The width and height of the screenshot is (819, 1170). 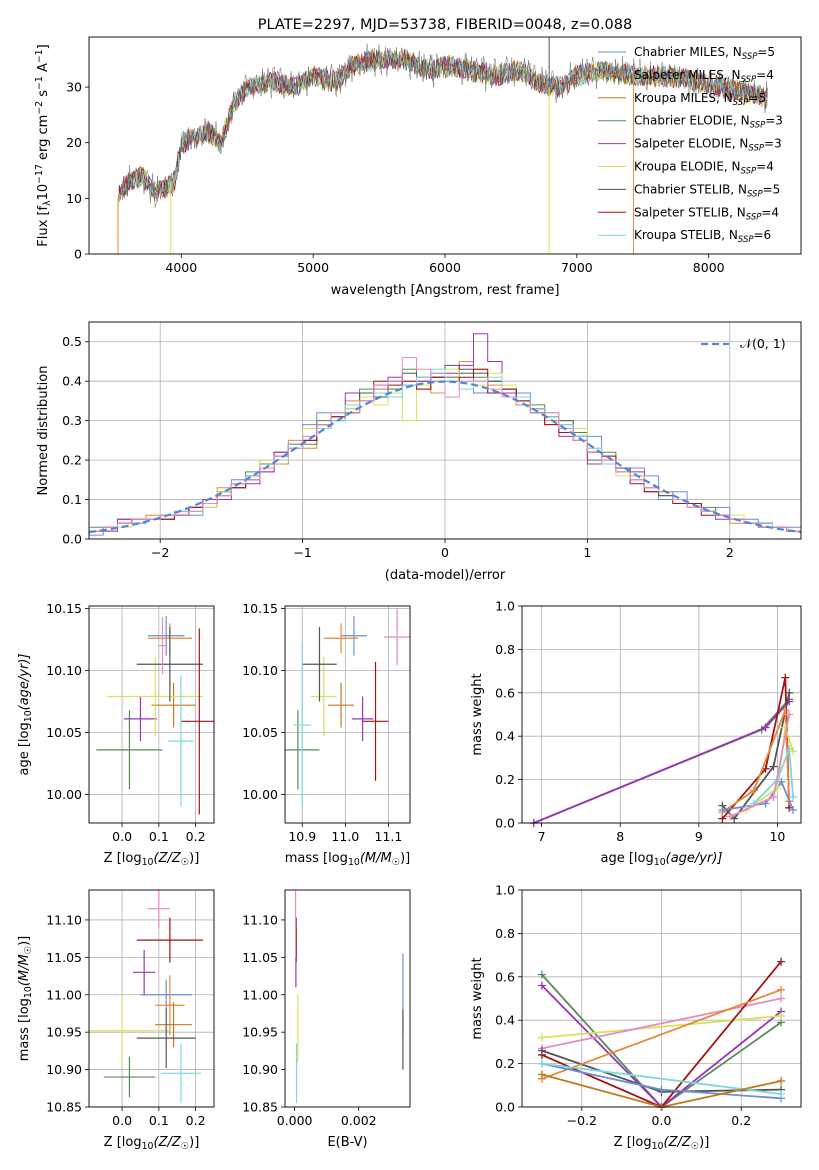 What do you see at coordinates (445, 290) in the screenshot?
I see `spectrum-xlabel: wavelength [Angstrom, rest frame]` at bounding box center [445, 290].